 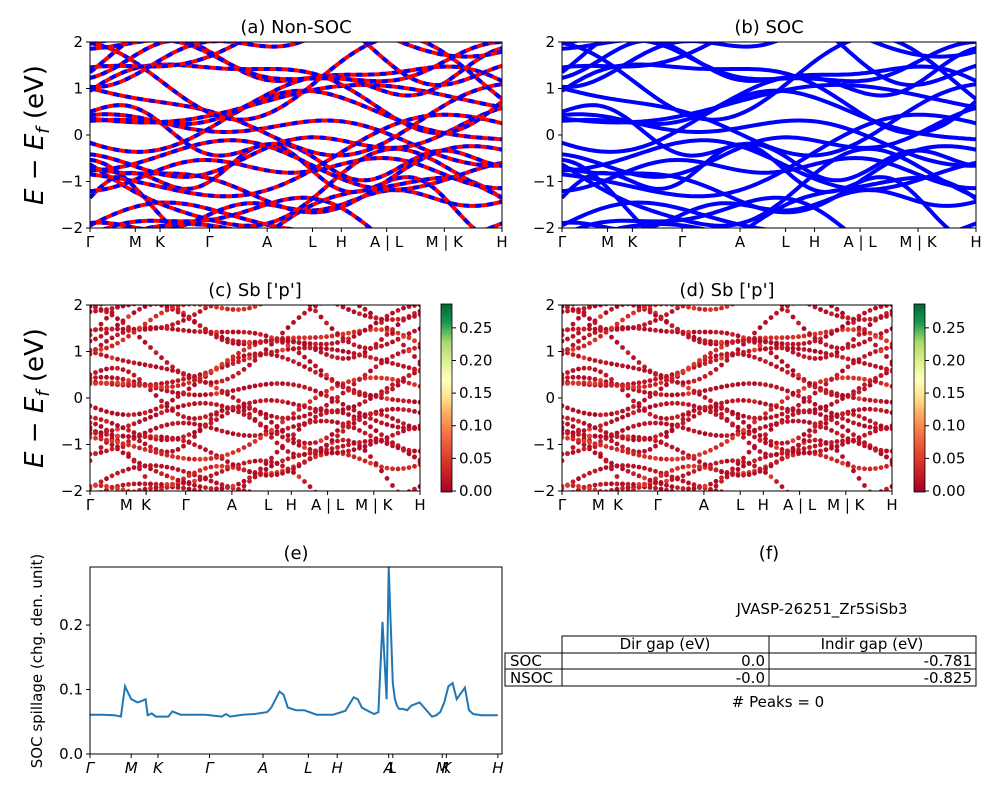 I want to click on ytick-label: −2, so click(x=544, y=228).